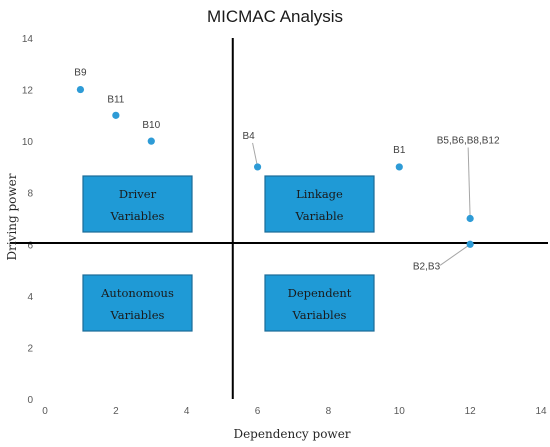 The width and height of the screenshot is (550, 447). Describe the element at coordinates (319, 216) in the screenshot. I see `quadrant-label-line2: Variable` at that location.